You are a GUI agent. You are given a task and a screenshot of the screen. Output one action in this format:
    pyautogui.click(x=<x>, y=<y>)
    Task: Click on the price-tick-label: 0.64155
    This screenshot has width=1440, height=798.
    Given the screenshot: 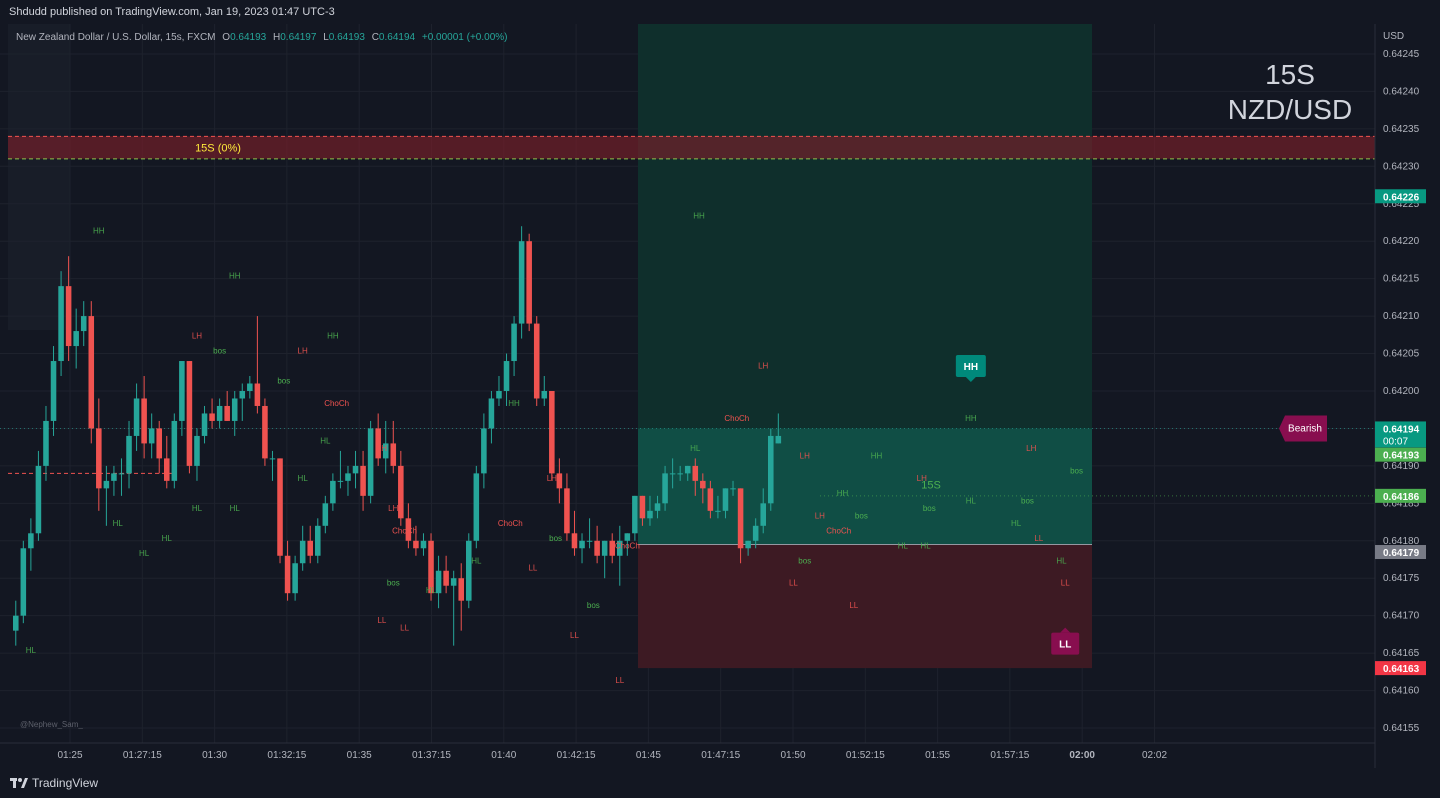 What is the action you would take?
    pyautogui.click(x=1401, y=728)
    